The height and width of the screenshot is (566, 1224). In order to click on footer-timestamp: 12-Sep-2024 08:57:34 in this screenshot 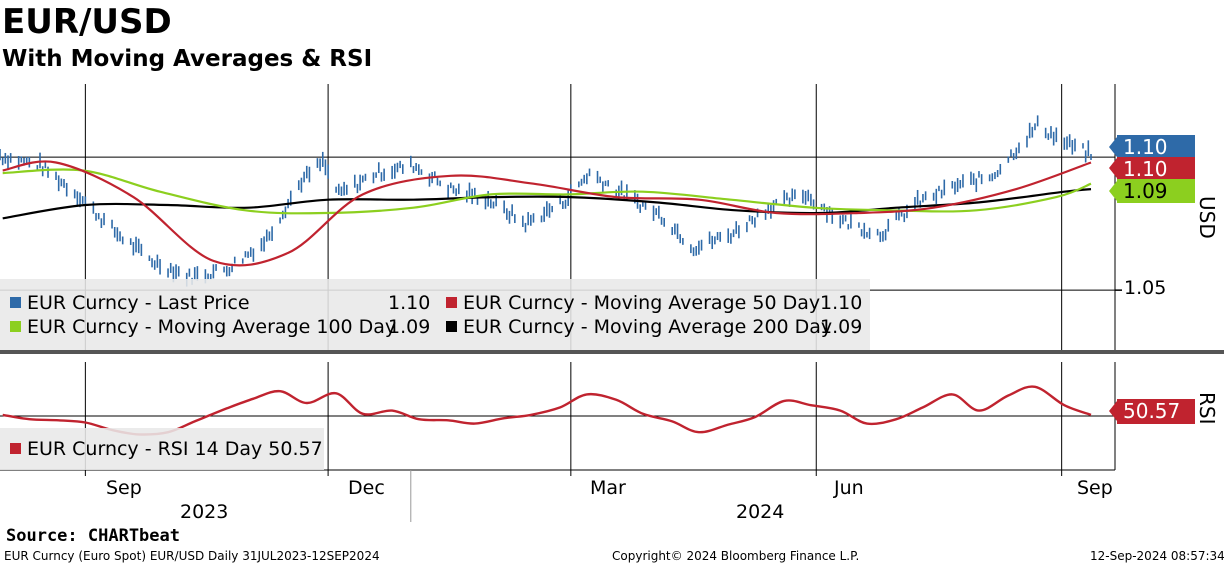, I will do `click(1157, 556)`.